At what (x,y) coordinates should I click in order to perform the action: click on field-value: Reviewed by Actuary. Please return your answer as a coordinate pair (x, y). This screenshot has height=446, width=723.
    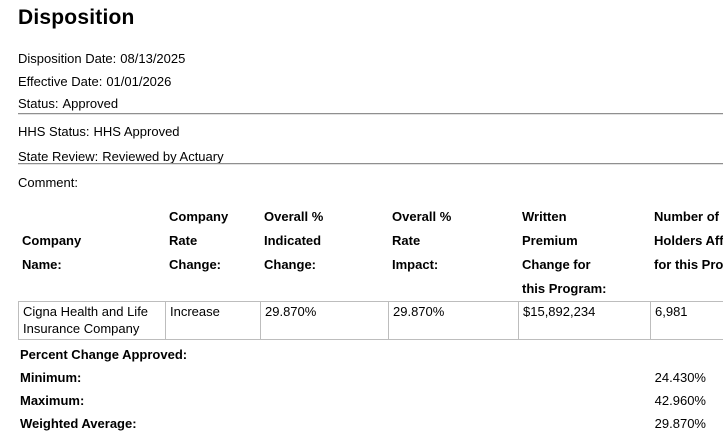
    Looking at the image, I should click on (163, 156).